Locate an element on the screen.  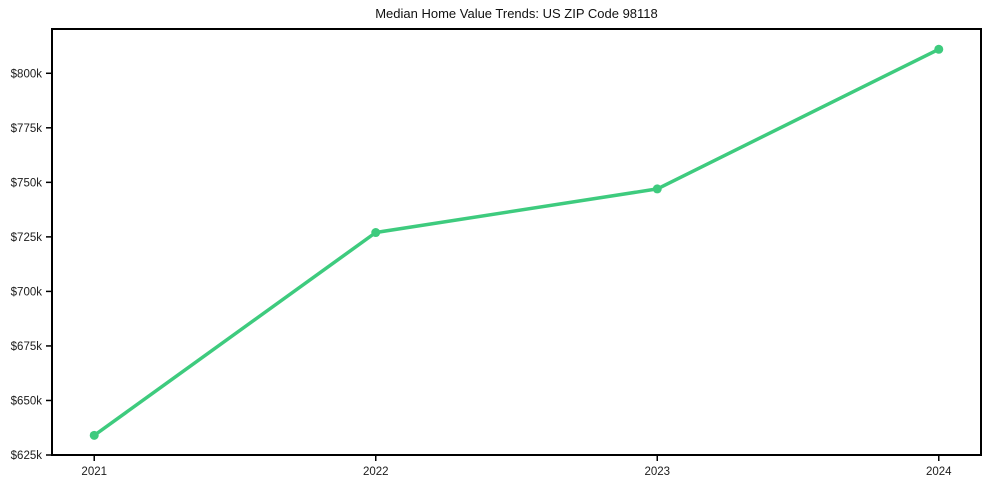
y-tick-label: $625k is located at coordinates (27, 456).